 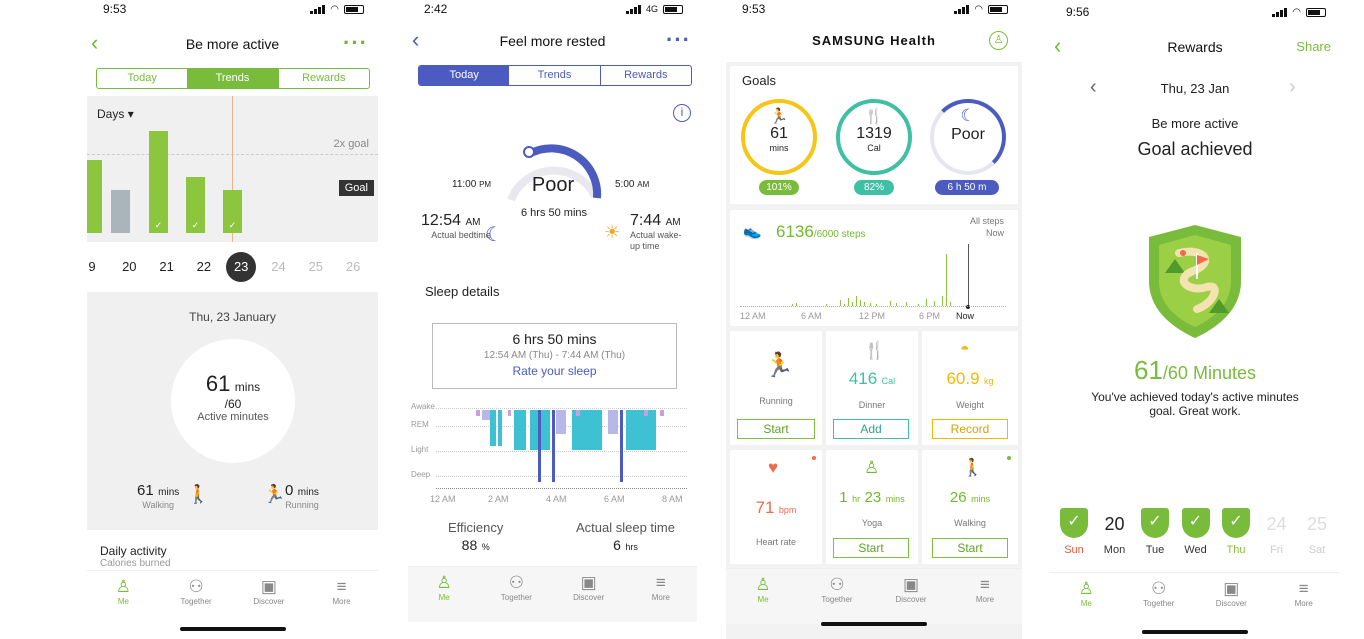 What do you see at coordinates (1277, 532) in the screenshot?
I see `week-day: 24 Fri` at bounding box center [1277, 532].